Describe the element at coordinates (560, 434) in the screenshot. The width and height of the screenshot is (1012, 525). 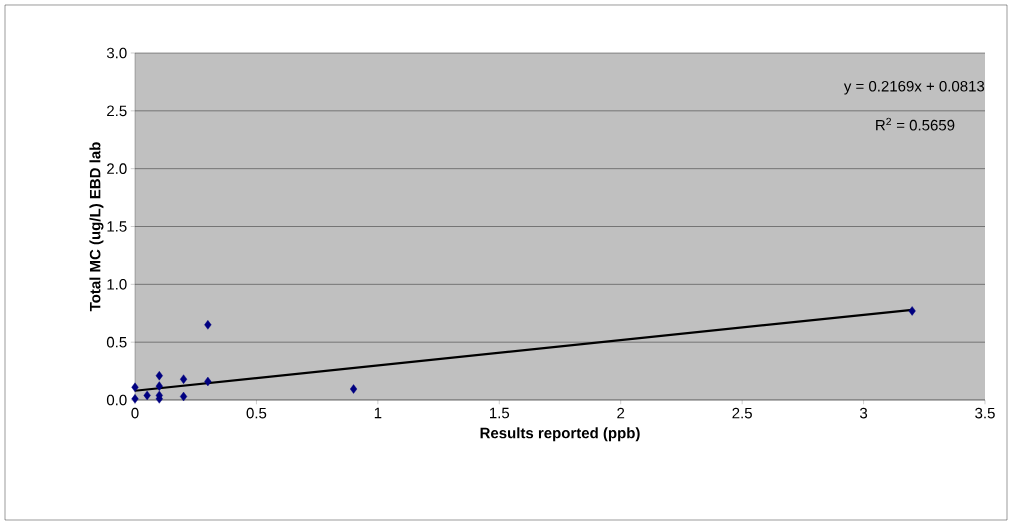
I see `x-axis-title: Results reported (ppb)` at that location.